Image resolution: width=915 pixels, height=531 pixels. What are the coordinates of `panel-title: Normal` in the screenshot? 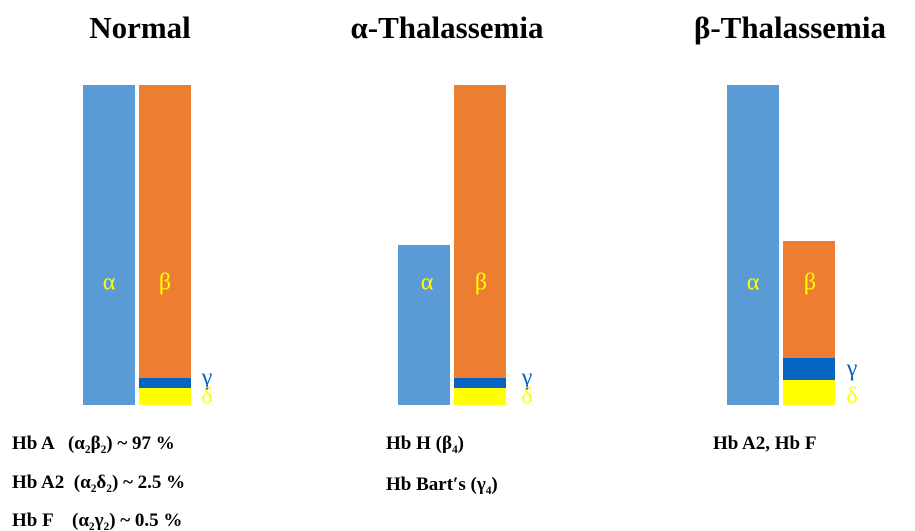 It's located at (140, 27).